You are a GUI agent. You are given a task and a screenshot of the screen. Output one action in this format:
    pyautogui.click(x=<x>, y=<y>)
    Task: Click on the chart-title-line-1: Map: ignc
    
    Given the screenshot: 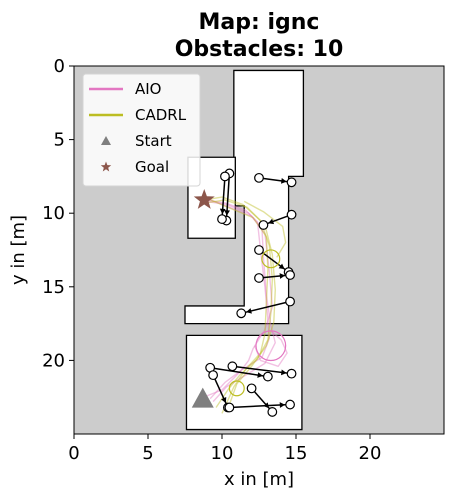 What is the action you would take?
    pyautogui.click(x=259, y=22)
    